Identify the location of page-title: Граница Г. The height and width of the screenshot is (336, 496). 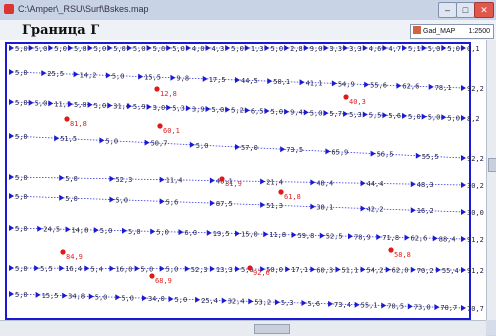
(61, 30).